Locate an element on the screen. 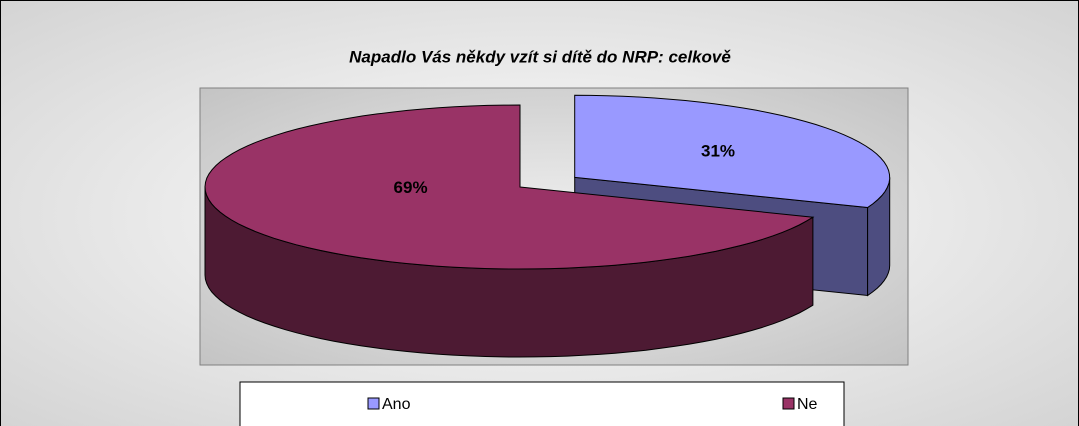 This screenshot has width=1079, height=426. legend-label: Ano is located at coordinates (396, 404).